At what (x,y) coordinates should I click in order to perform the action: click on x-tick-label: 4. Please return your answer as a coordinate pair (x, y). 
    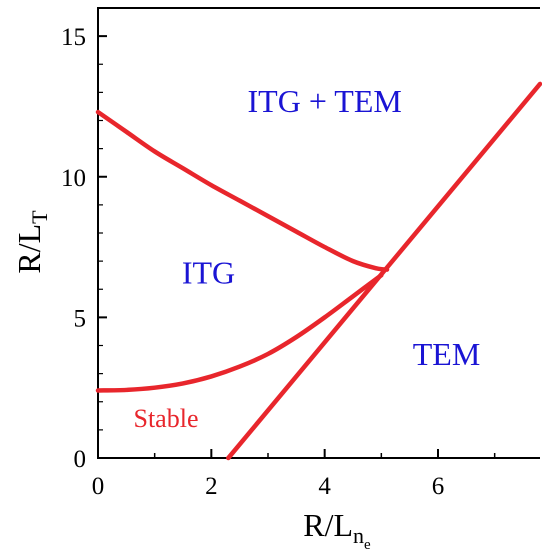
    Looking at the image, I should click on (324, 486).